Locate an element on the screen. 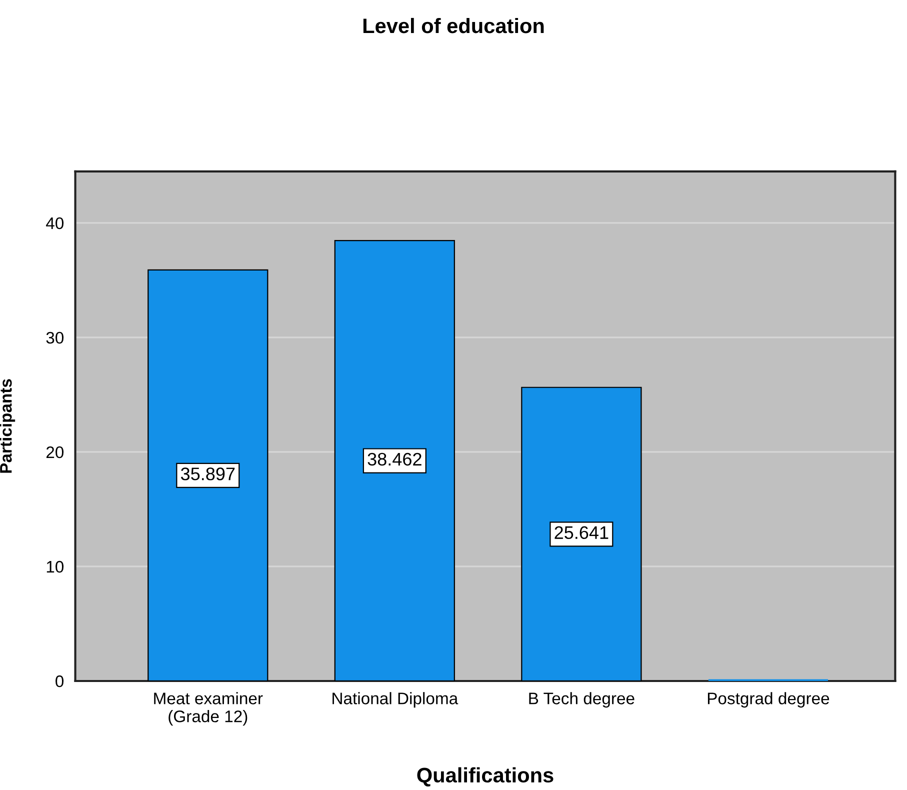 Image resolution: width=907 pixels, height=790 pixels. y-tick-label: 40 is located at coordinates (55, 223).